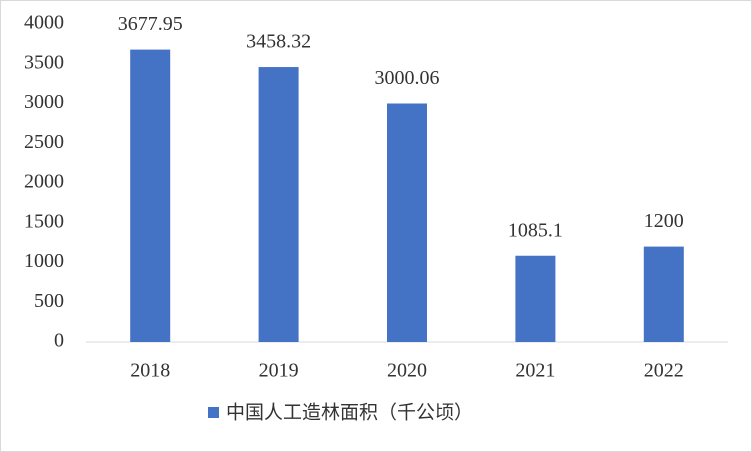 Image resolution: width=752 pixels, height=452 pixels. Describe the element at coordinates (279, 371) in the screenshot. I see `x-tick-label: 2019` at that location.